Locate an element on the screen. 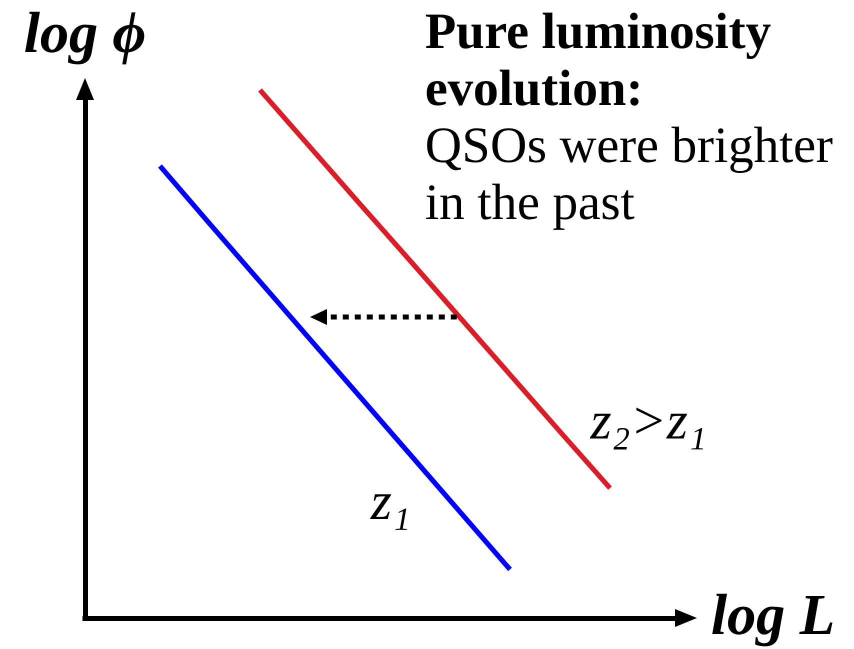 This screenshot has width=854, height=649. text: QSOs were brighter in the past is located at coordinates (629, 175).